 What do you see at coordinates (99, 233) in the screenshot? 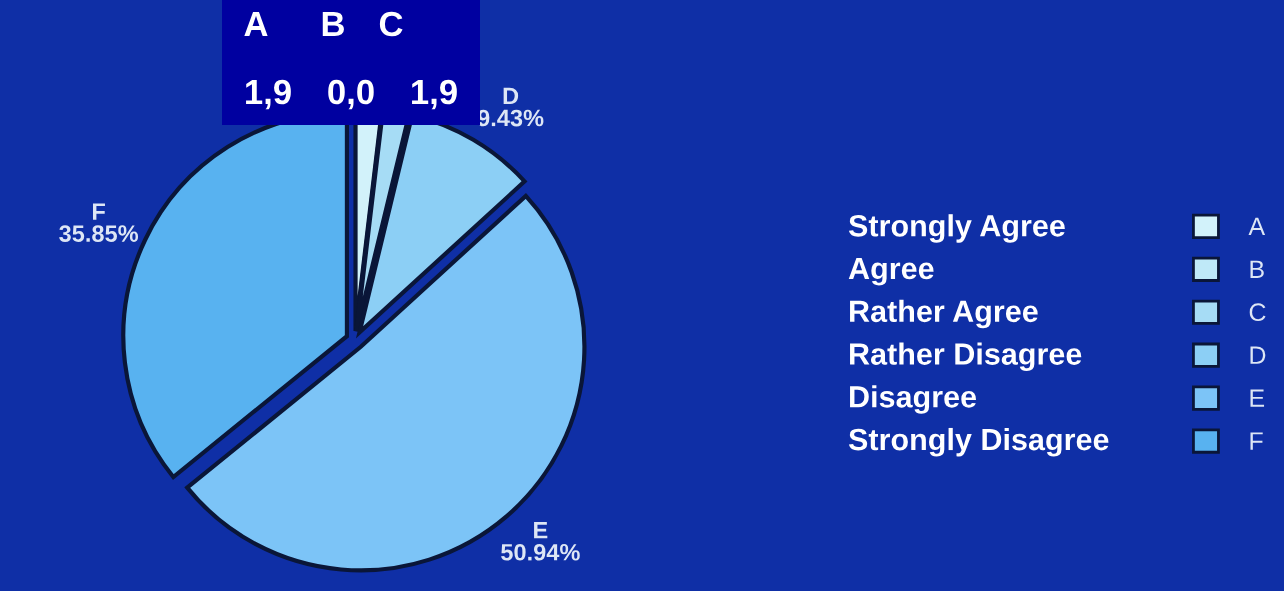
I see `data-label: 35.85%` at bounding box center [99, 233].